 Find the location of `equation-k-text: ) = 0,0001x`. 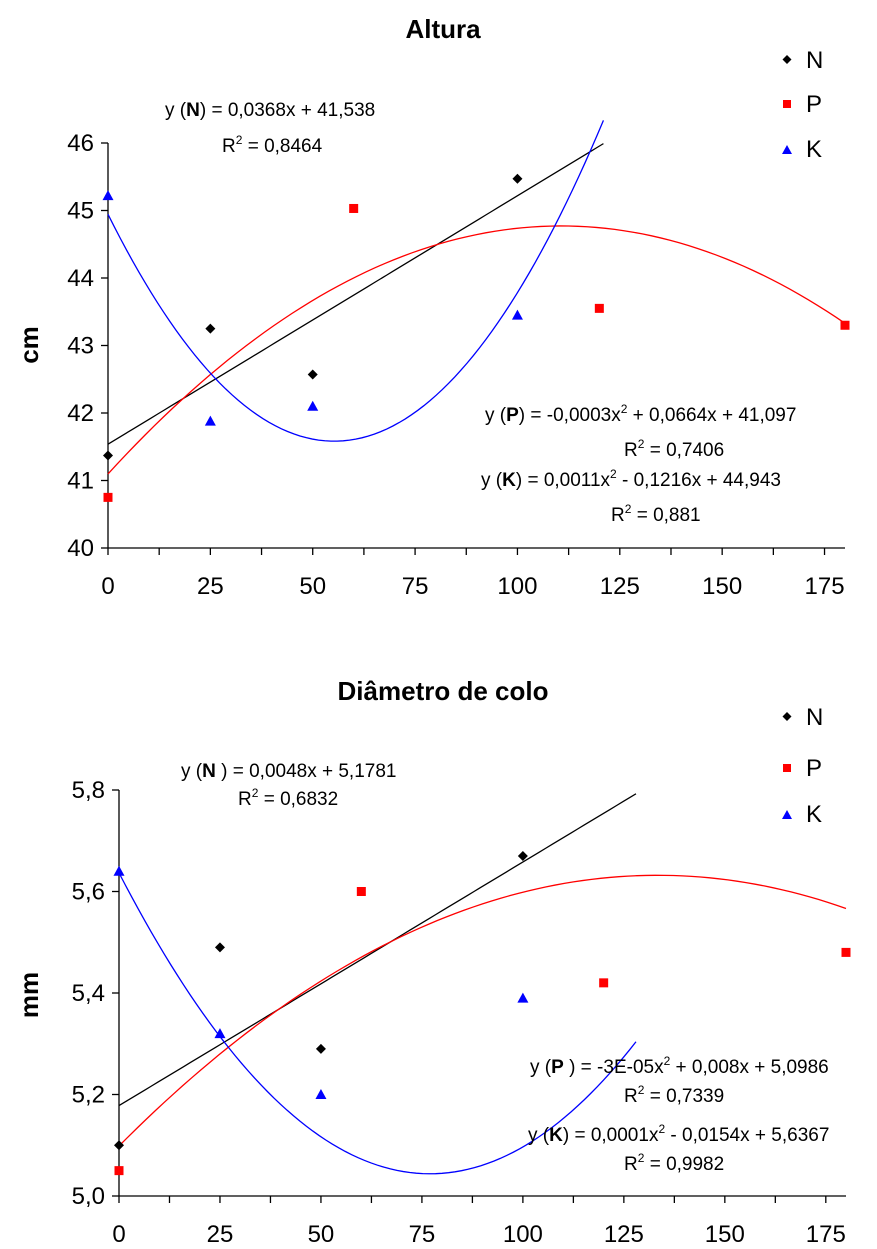

equation-k-text: ) = 0,0001x is located at coordinates (611, 1135).